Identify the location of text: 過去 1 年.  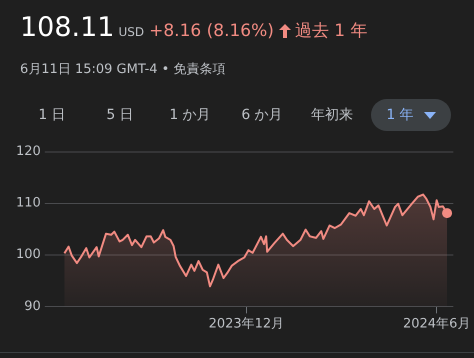
(331, 31).